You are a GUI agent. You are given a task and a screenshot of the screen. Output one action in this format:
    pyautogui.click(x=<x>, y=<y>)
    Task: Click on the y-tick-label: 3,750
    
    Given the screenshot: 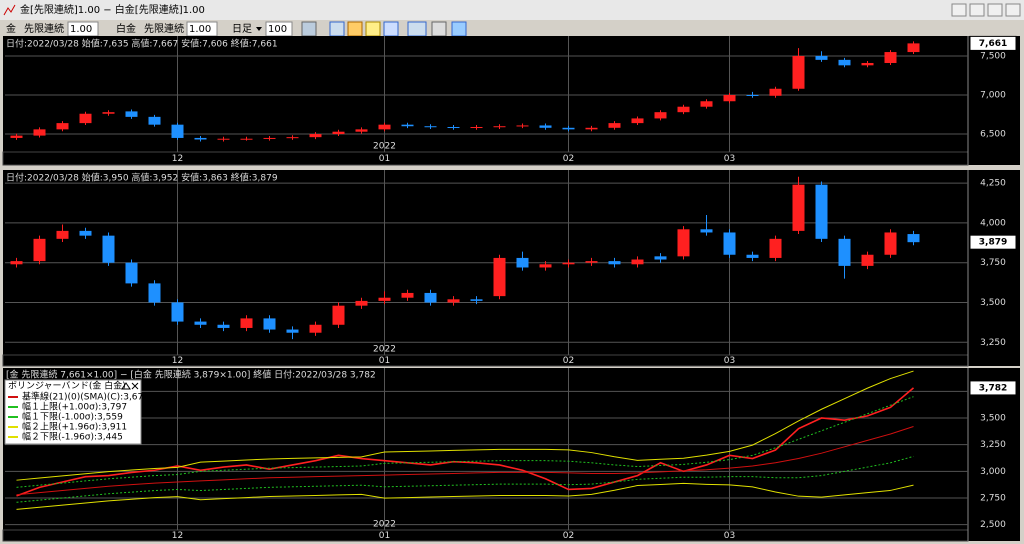 What is the action you would take?
    pyautogui.click(x=993, y=263)
    